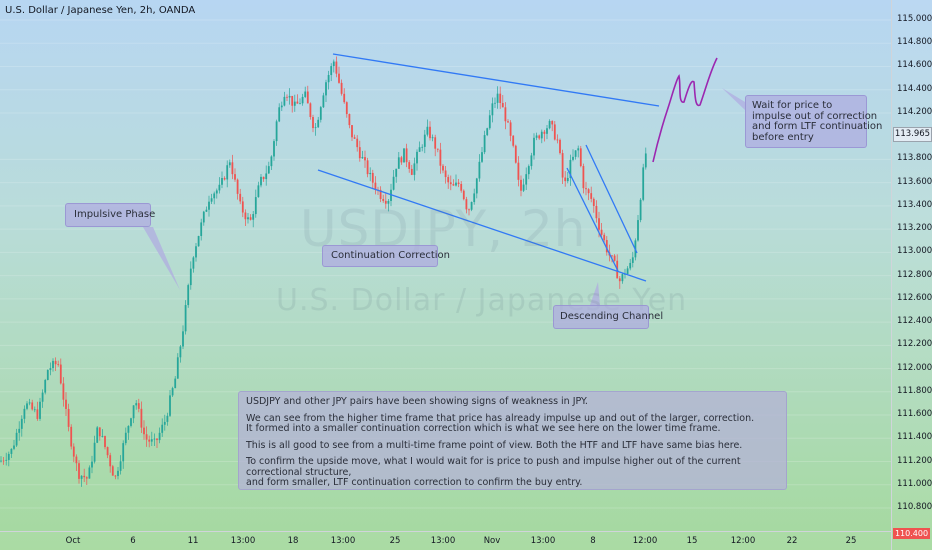 This screenshot has height=550, width=932. I want to click on time-tick-label: Oct, so click(73, 541).